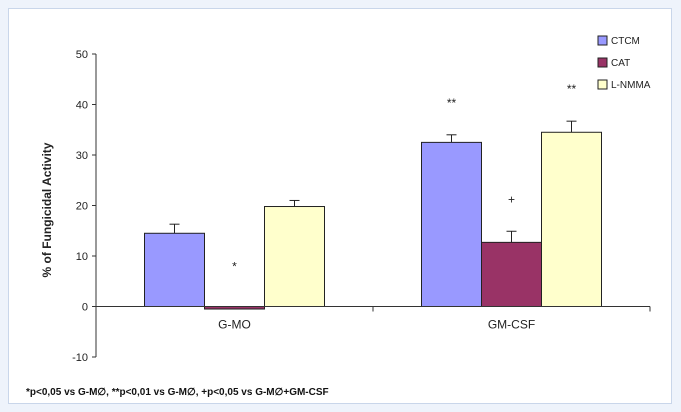 This screenshot has width=681, height=412. What do you see at coordinates (85, 308) in the screenshot?
I see `y-tick-label: 0` at bounding box center [85, 308].